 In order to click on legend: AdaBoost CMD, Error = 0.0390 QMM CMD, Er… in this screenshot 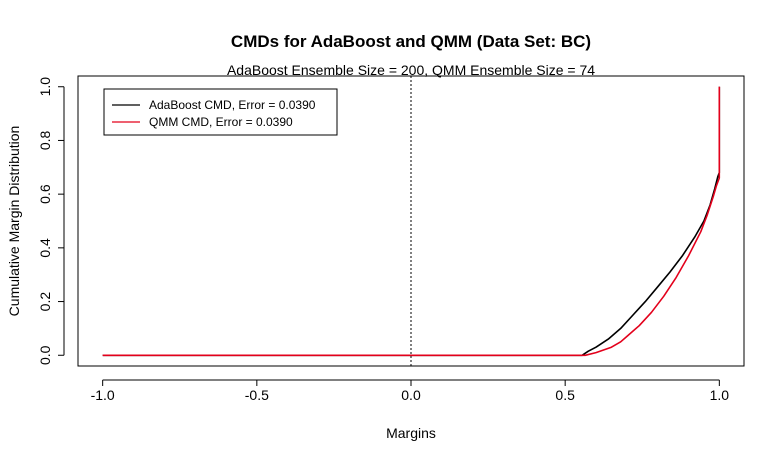, I will do `click(220, 112)`.